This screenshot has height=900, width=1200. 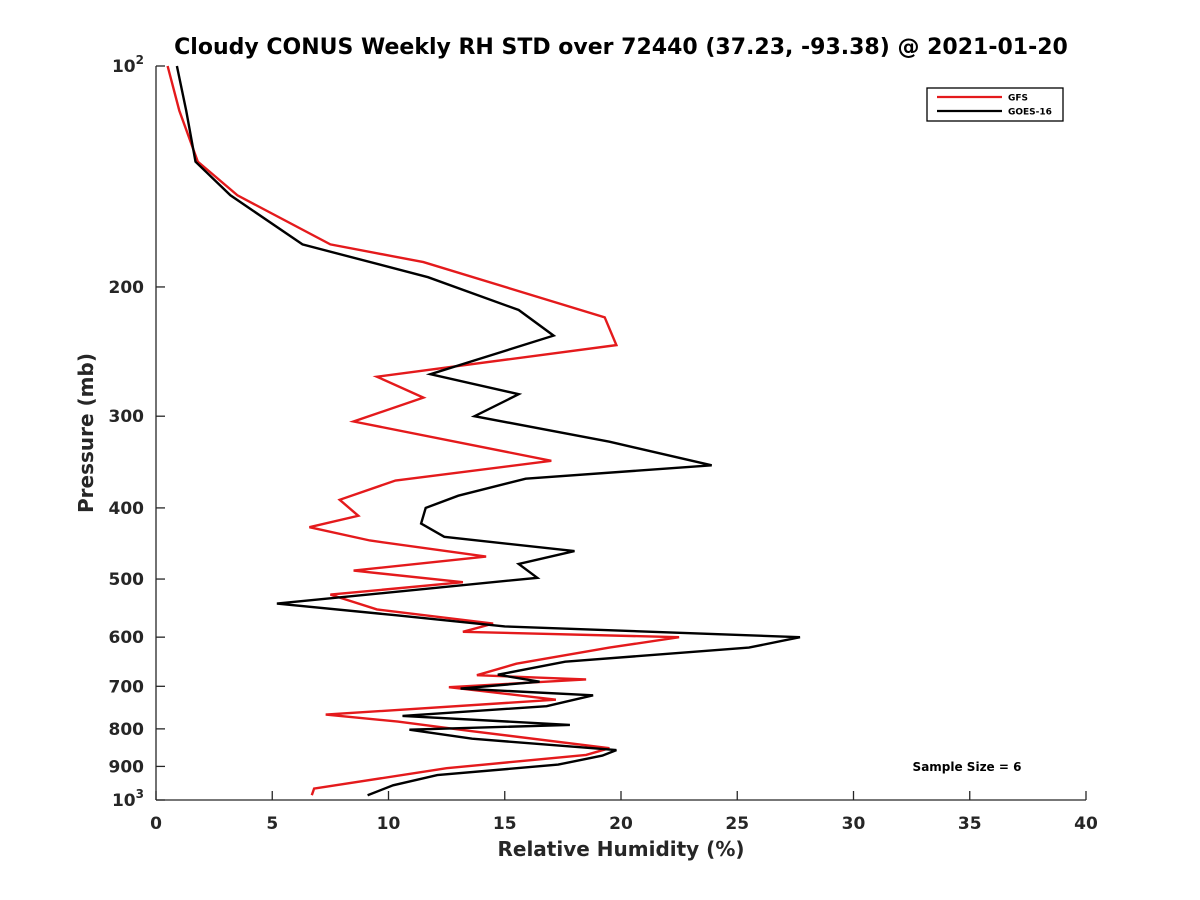 I want to click on x-tick-label: 25, so click(x=737, y=824).